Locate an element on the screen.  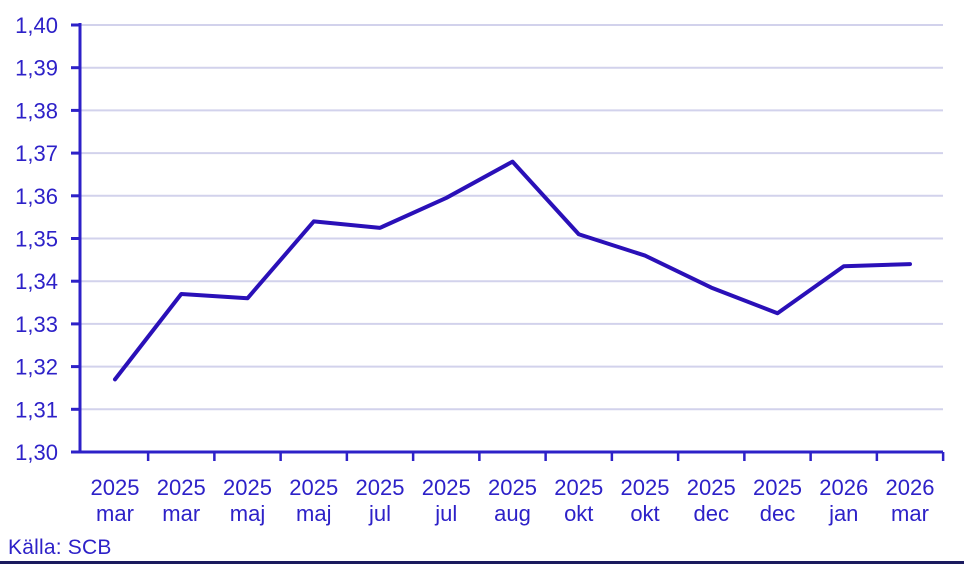
y-tick-label: 1,38 is located at coordinates (36, 110).